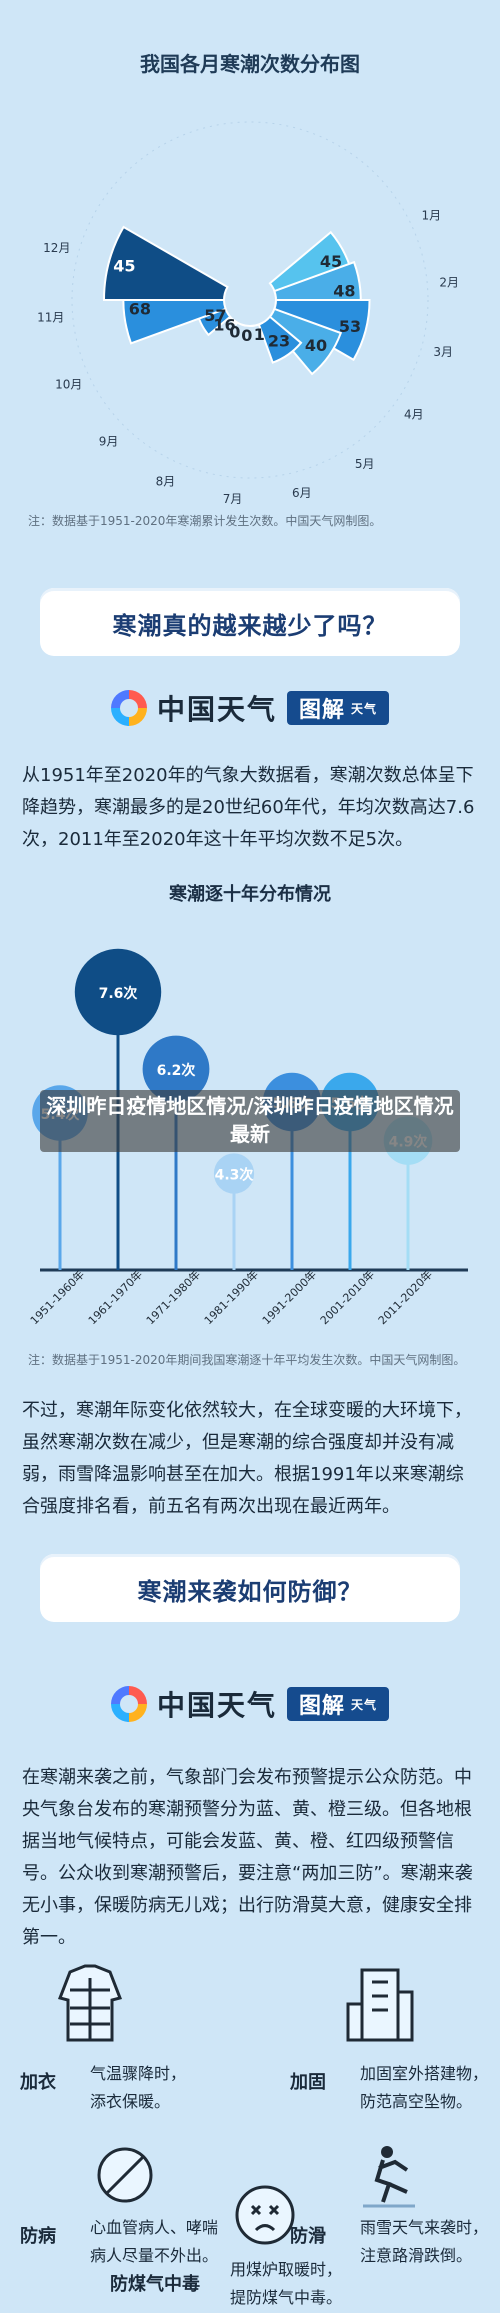  Describe the element at coordinates (331, 261) in the screenshot. I see `rose-value-1: 45` at that location.